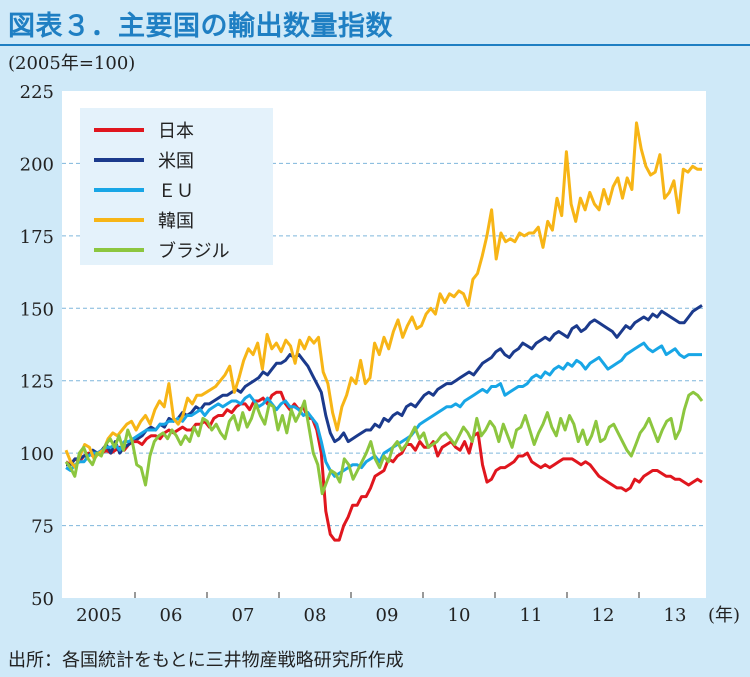 The height and width of the screenshot is (677, 750). Describe the element at coordinates (37, 164) in the screenshot. I see `y-tick-label: 200` at that location.